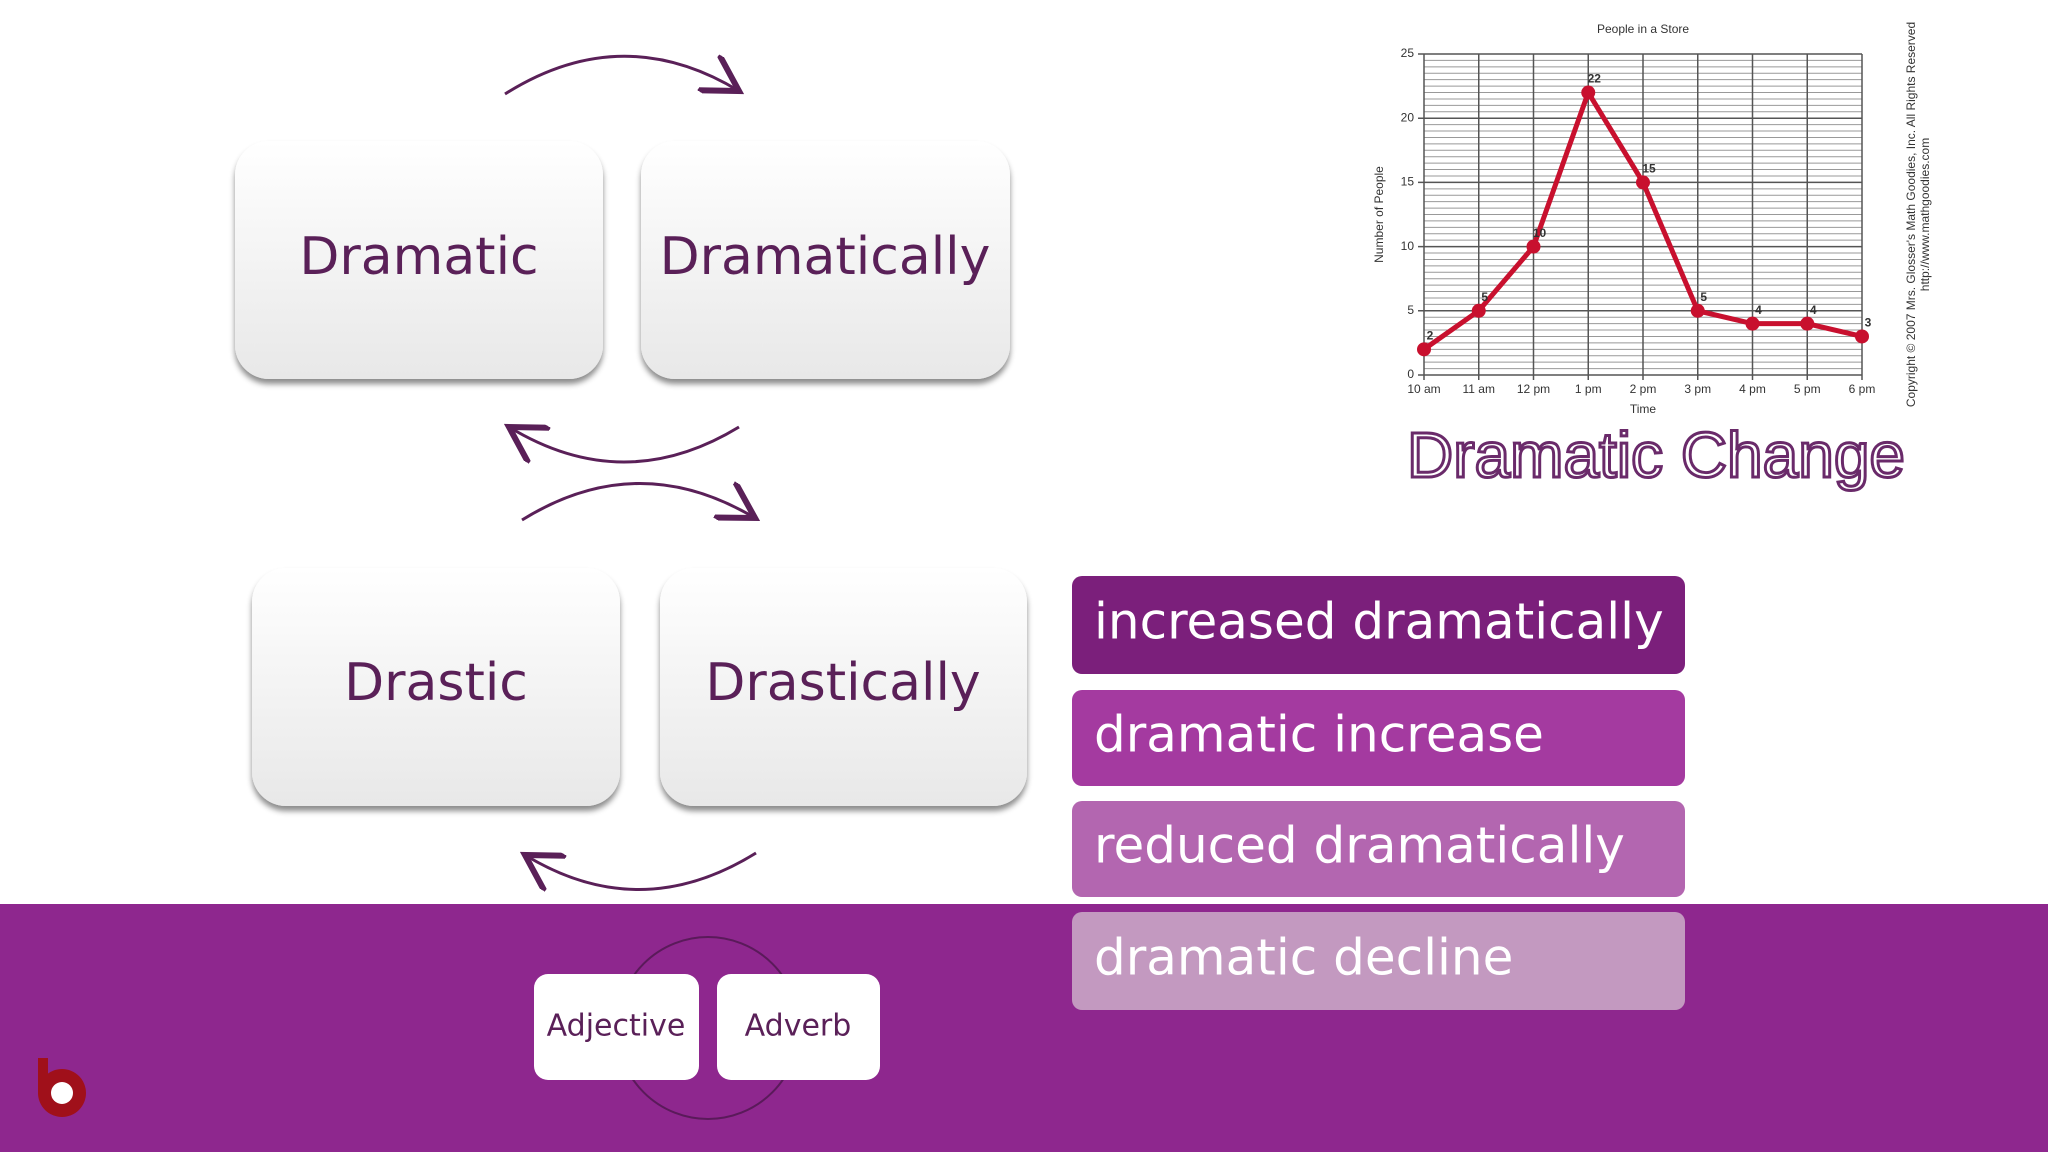  I want to click on data-label: 22, so click(1595, 79).